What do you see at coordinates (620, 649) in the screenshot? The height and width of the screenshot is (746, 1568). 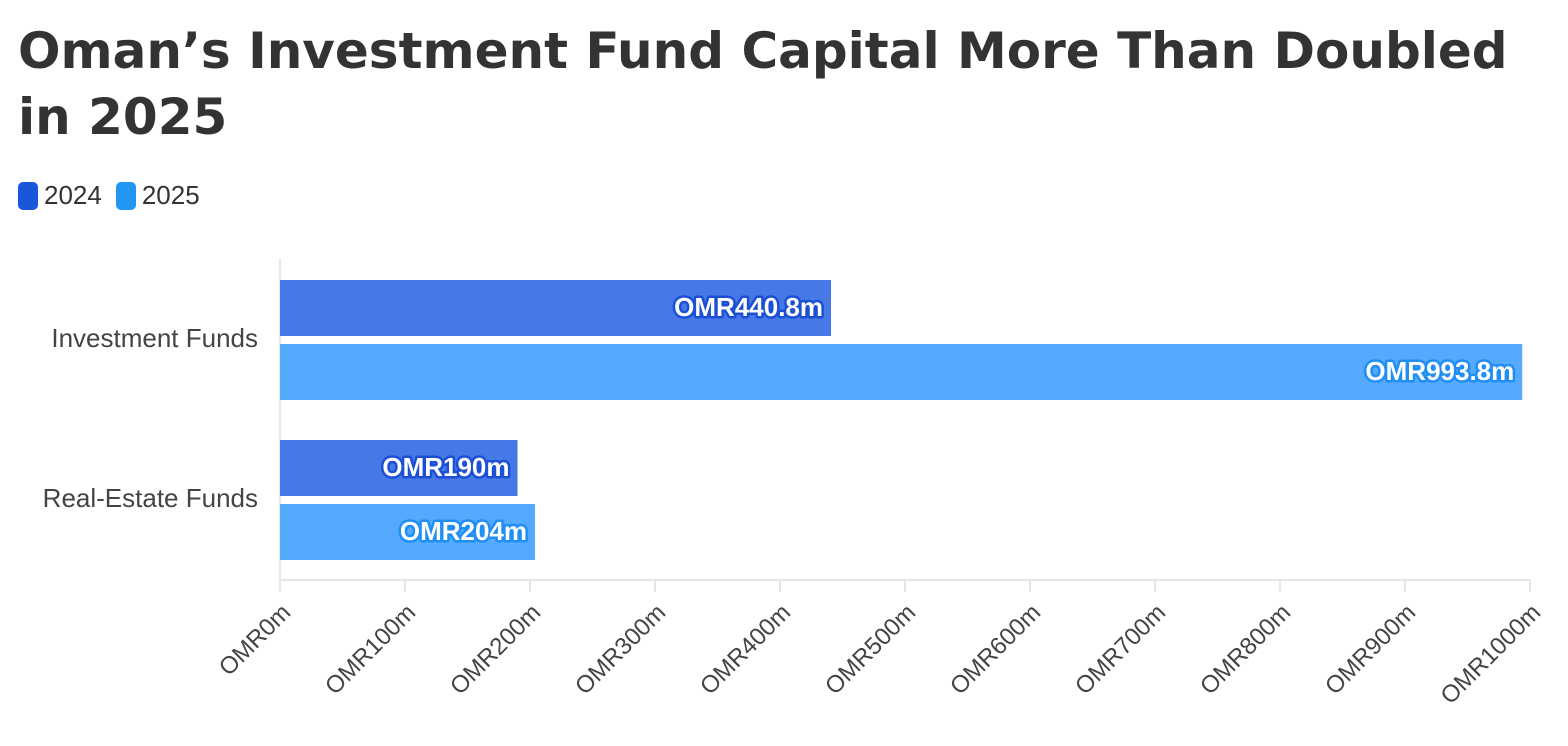 I see `x-tick-label: OMR300m` at bounding box center [620, 649].